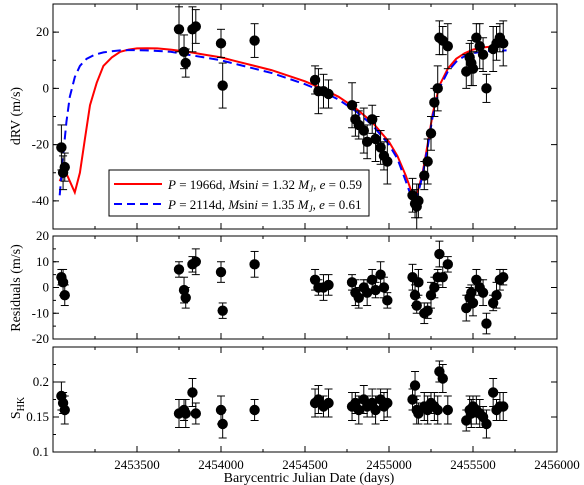 This screenshot has width=584, height=485. What do you see at coordinates (264, 185) in the screenshot?
I see `legend-entry-1: P = 1966d, Msini = 1.32 MJ, e = 0.59` at bounding box center [264, 185].